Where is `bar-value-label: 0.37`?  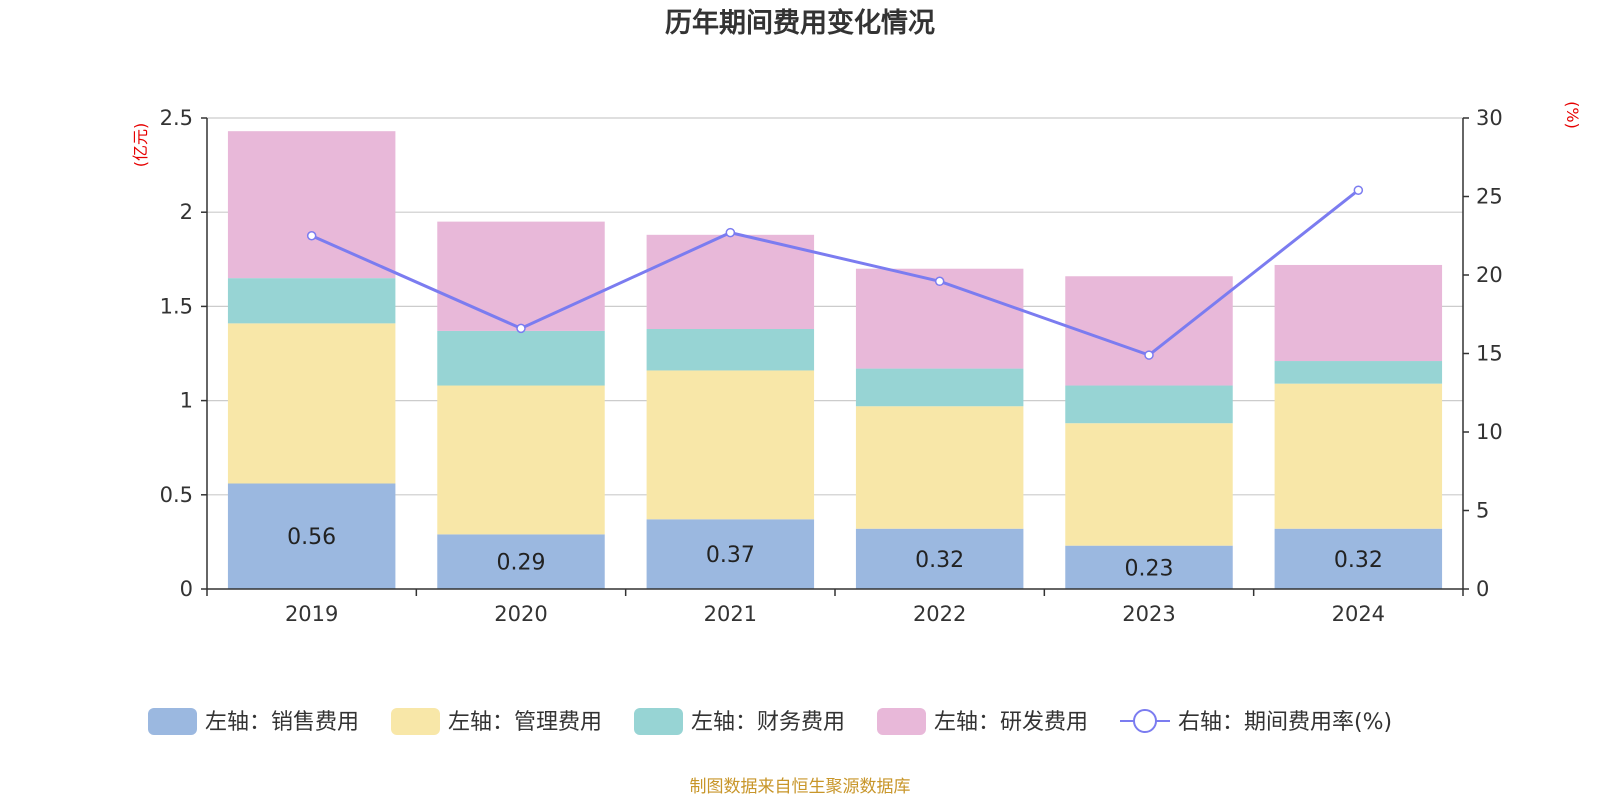
bar-value-label: 0.37 is located at coordinates (730, 555).